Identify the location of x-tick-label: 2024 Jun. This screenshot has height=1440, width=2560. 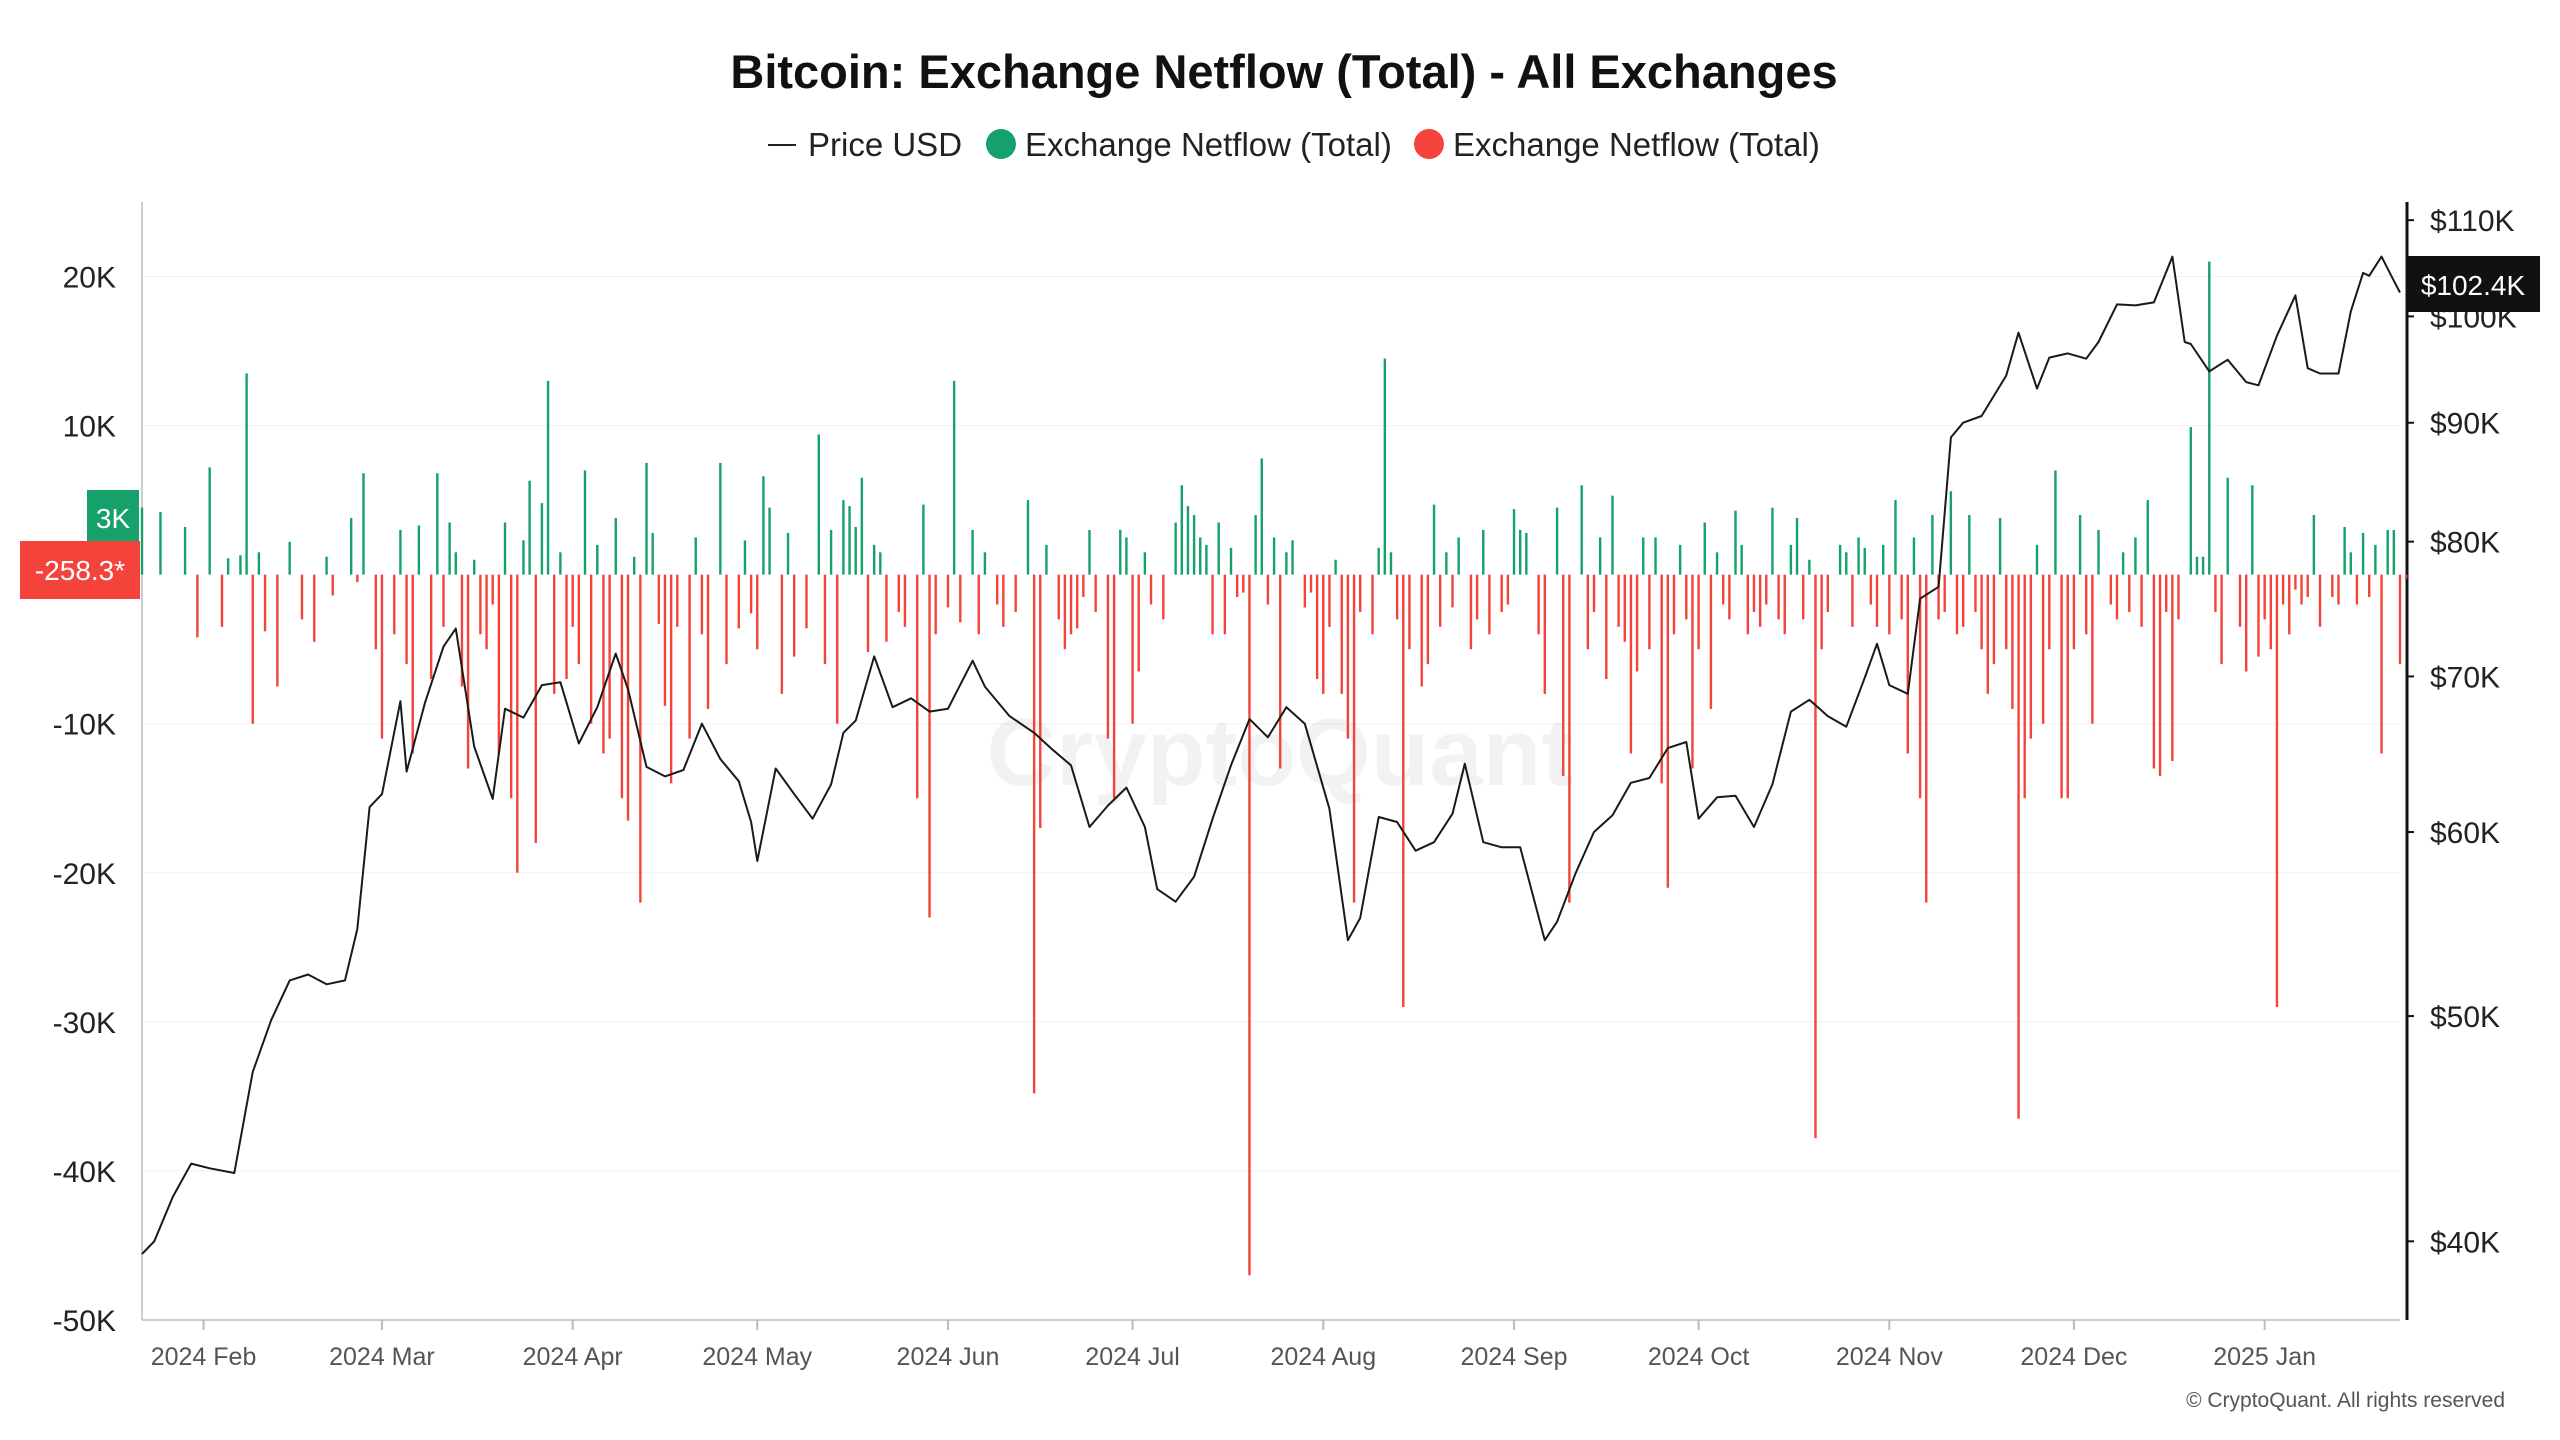
(948, 1357).